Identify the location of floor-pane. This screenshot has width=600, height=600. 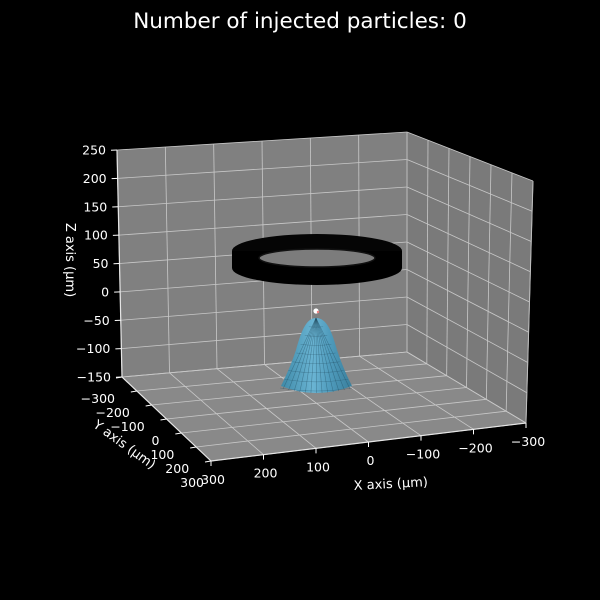
(324, 406).